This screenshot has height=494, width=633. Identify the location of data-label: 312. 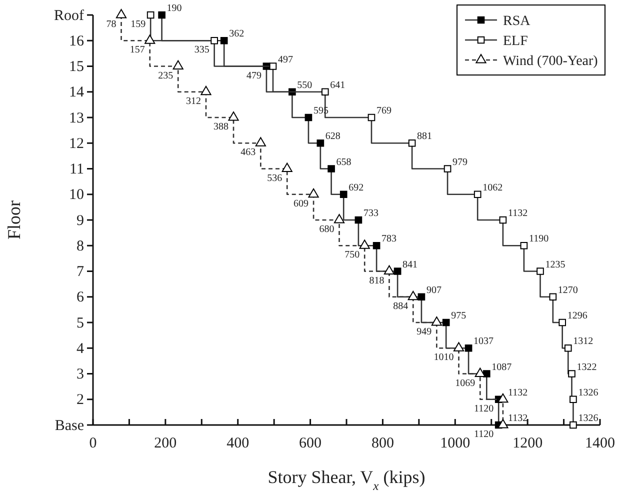
(193, 101).